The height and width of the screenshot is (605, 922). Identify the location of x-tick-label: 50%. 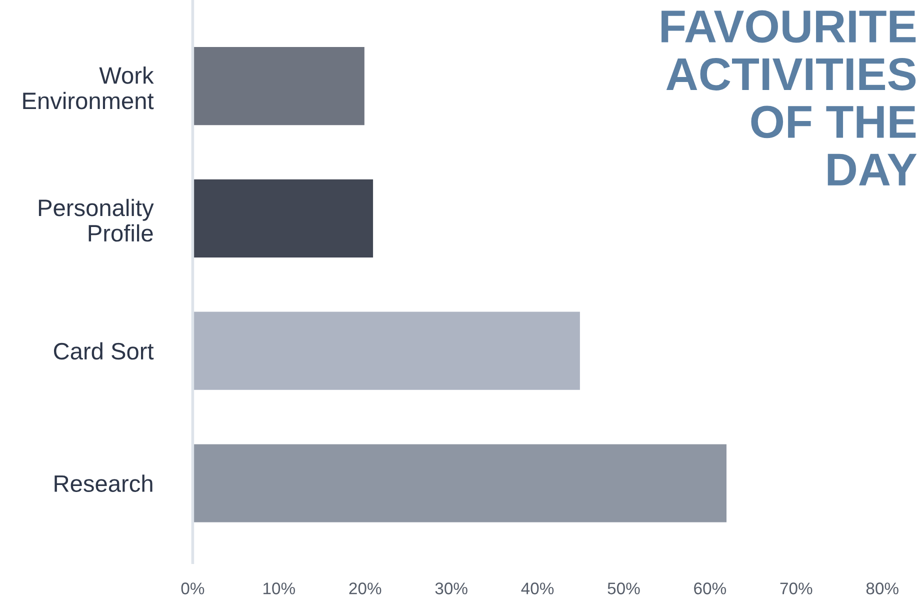
(624, 588).